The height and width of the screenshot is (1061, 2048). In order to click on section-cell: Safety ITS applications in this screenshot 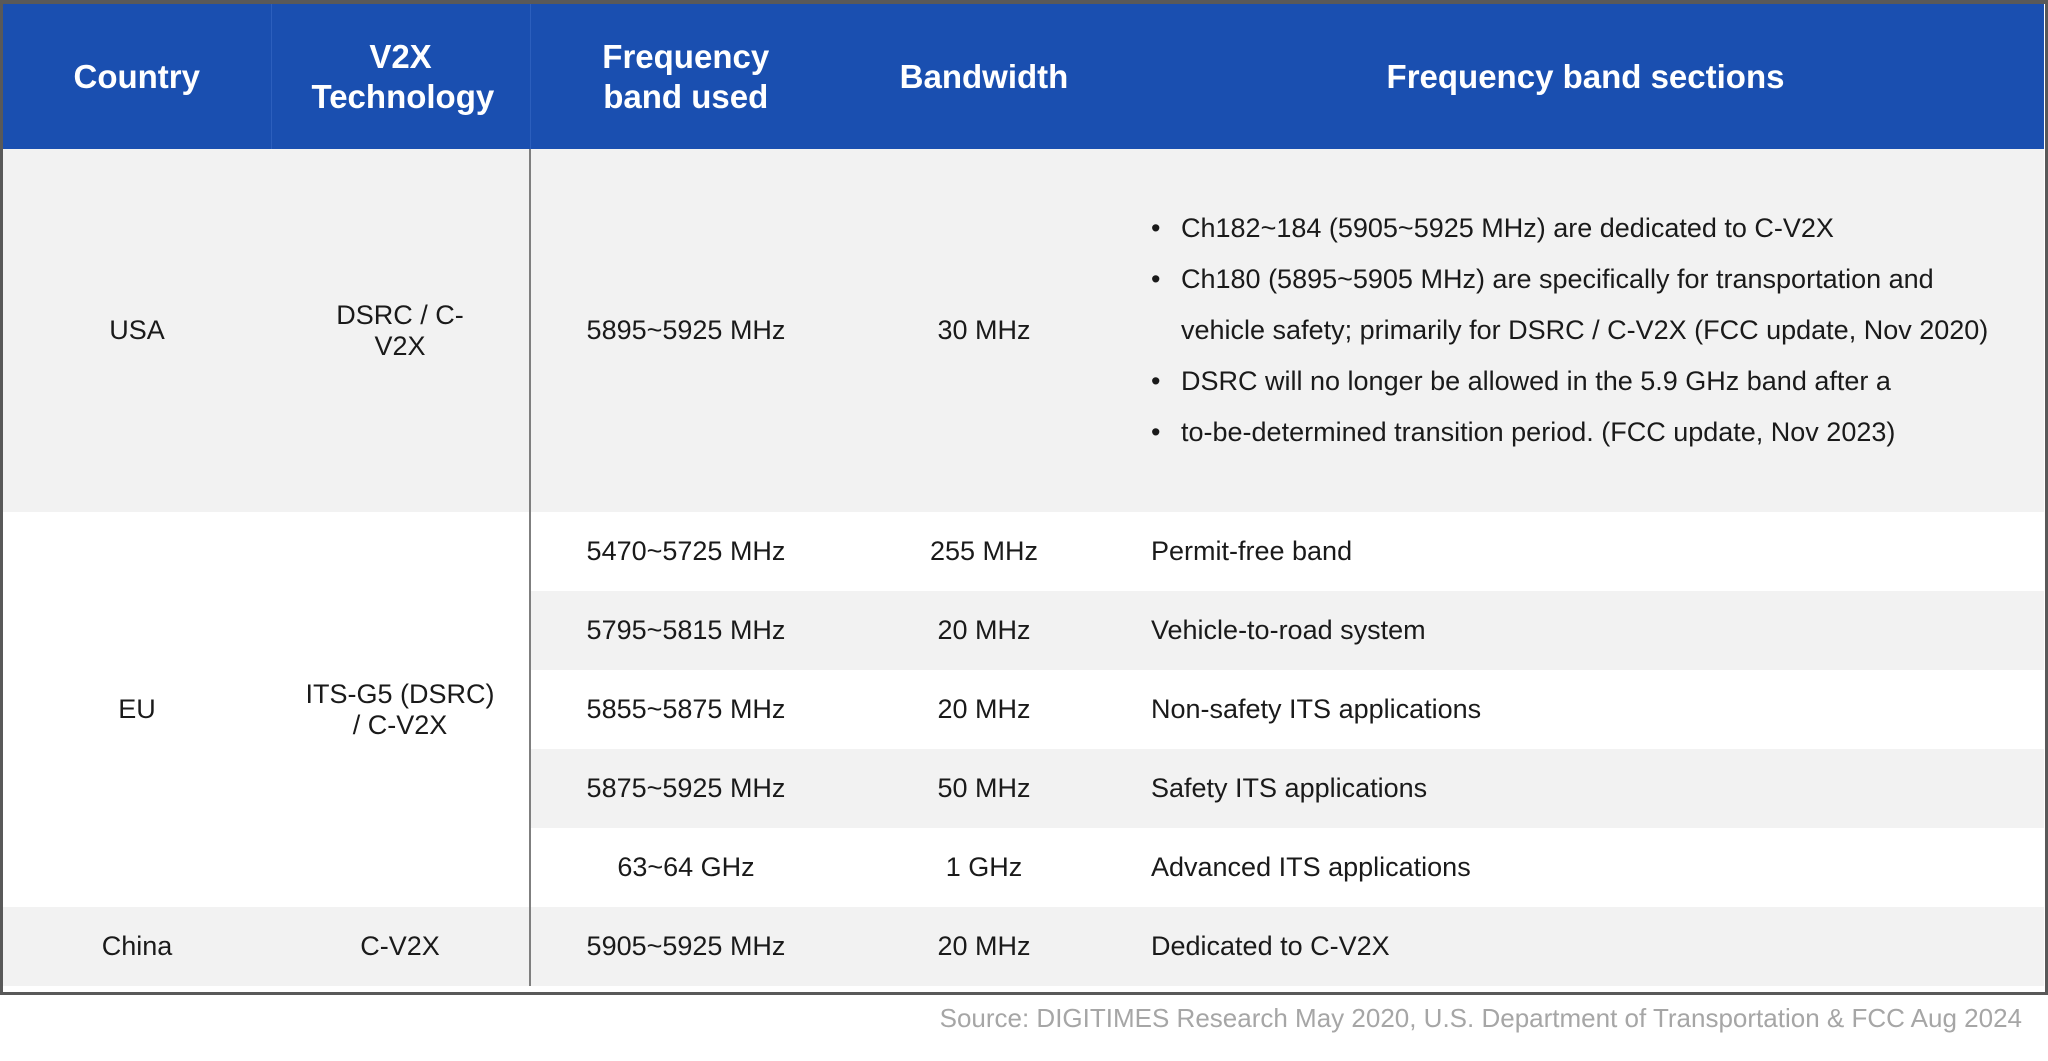, I will do `click(1289, 788)`.